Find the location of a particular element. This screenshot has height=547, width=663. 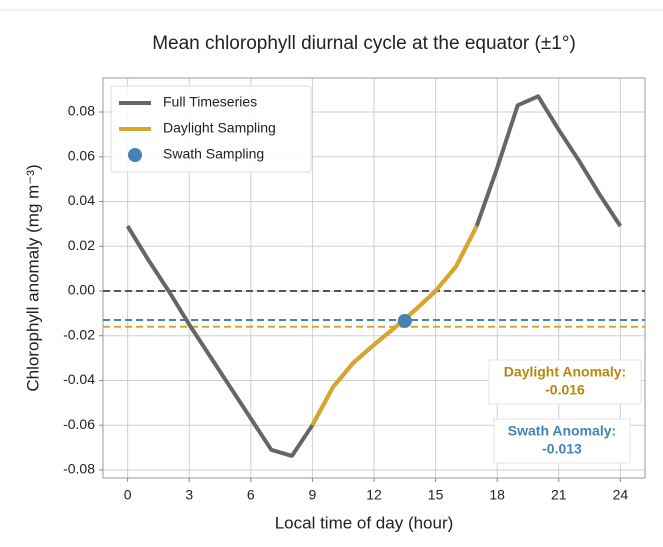

x-tick-label: 12 is located at coordinates (374, 495).